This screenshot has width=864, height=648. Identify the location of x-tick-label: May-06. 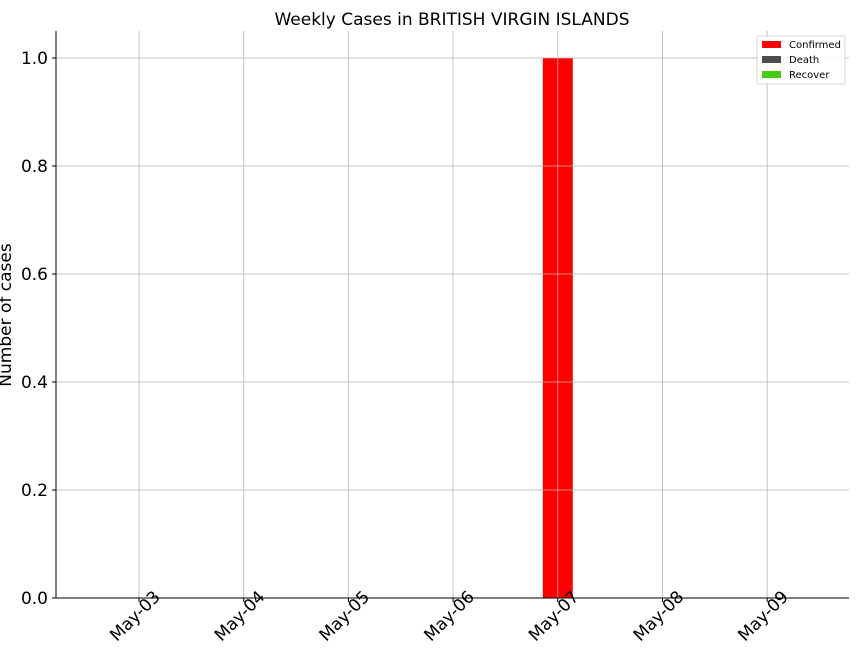
(449, 616).